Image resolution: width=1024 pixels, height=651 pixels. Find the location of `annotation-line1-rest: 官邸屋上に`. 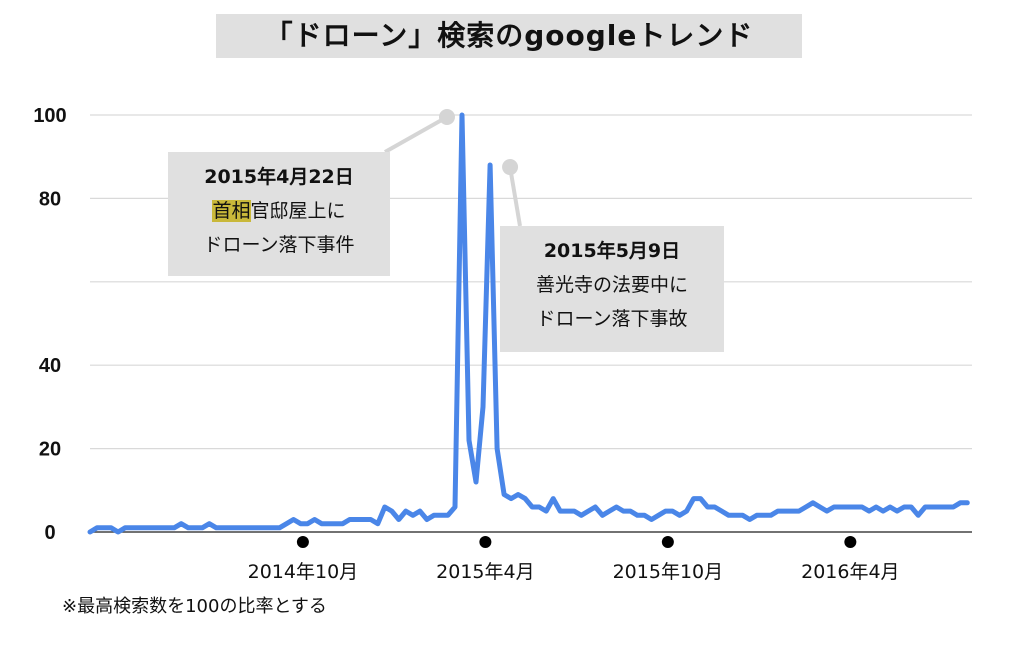

annotation-line1-rest: 官邸屋上に is located at coordinates (298, 211).